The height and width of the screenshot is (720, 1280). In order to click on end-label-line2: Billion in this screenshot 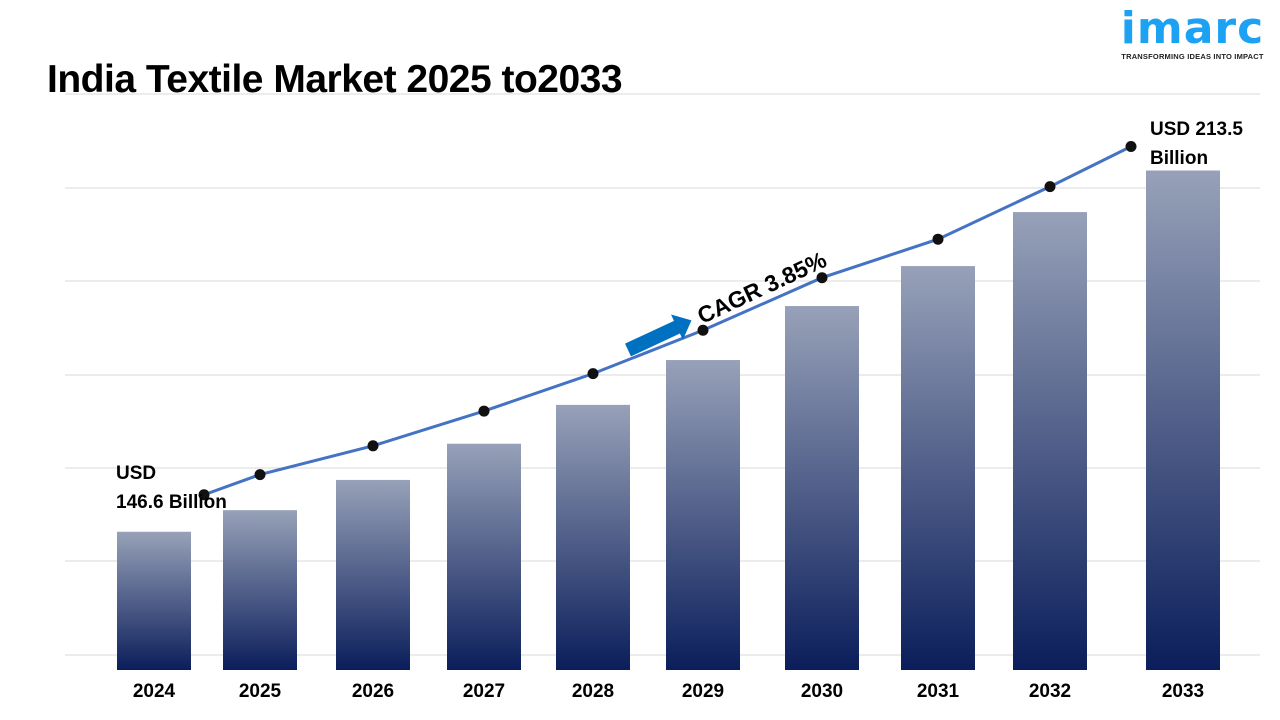, I will do `click(1179, 158)`.